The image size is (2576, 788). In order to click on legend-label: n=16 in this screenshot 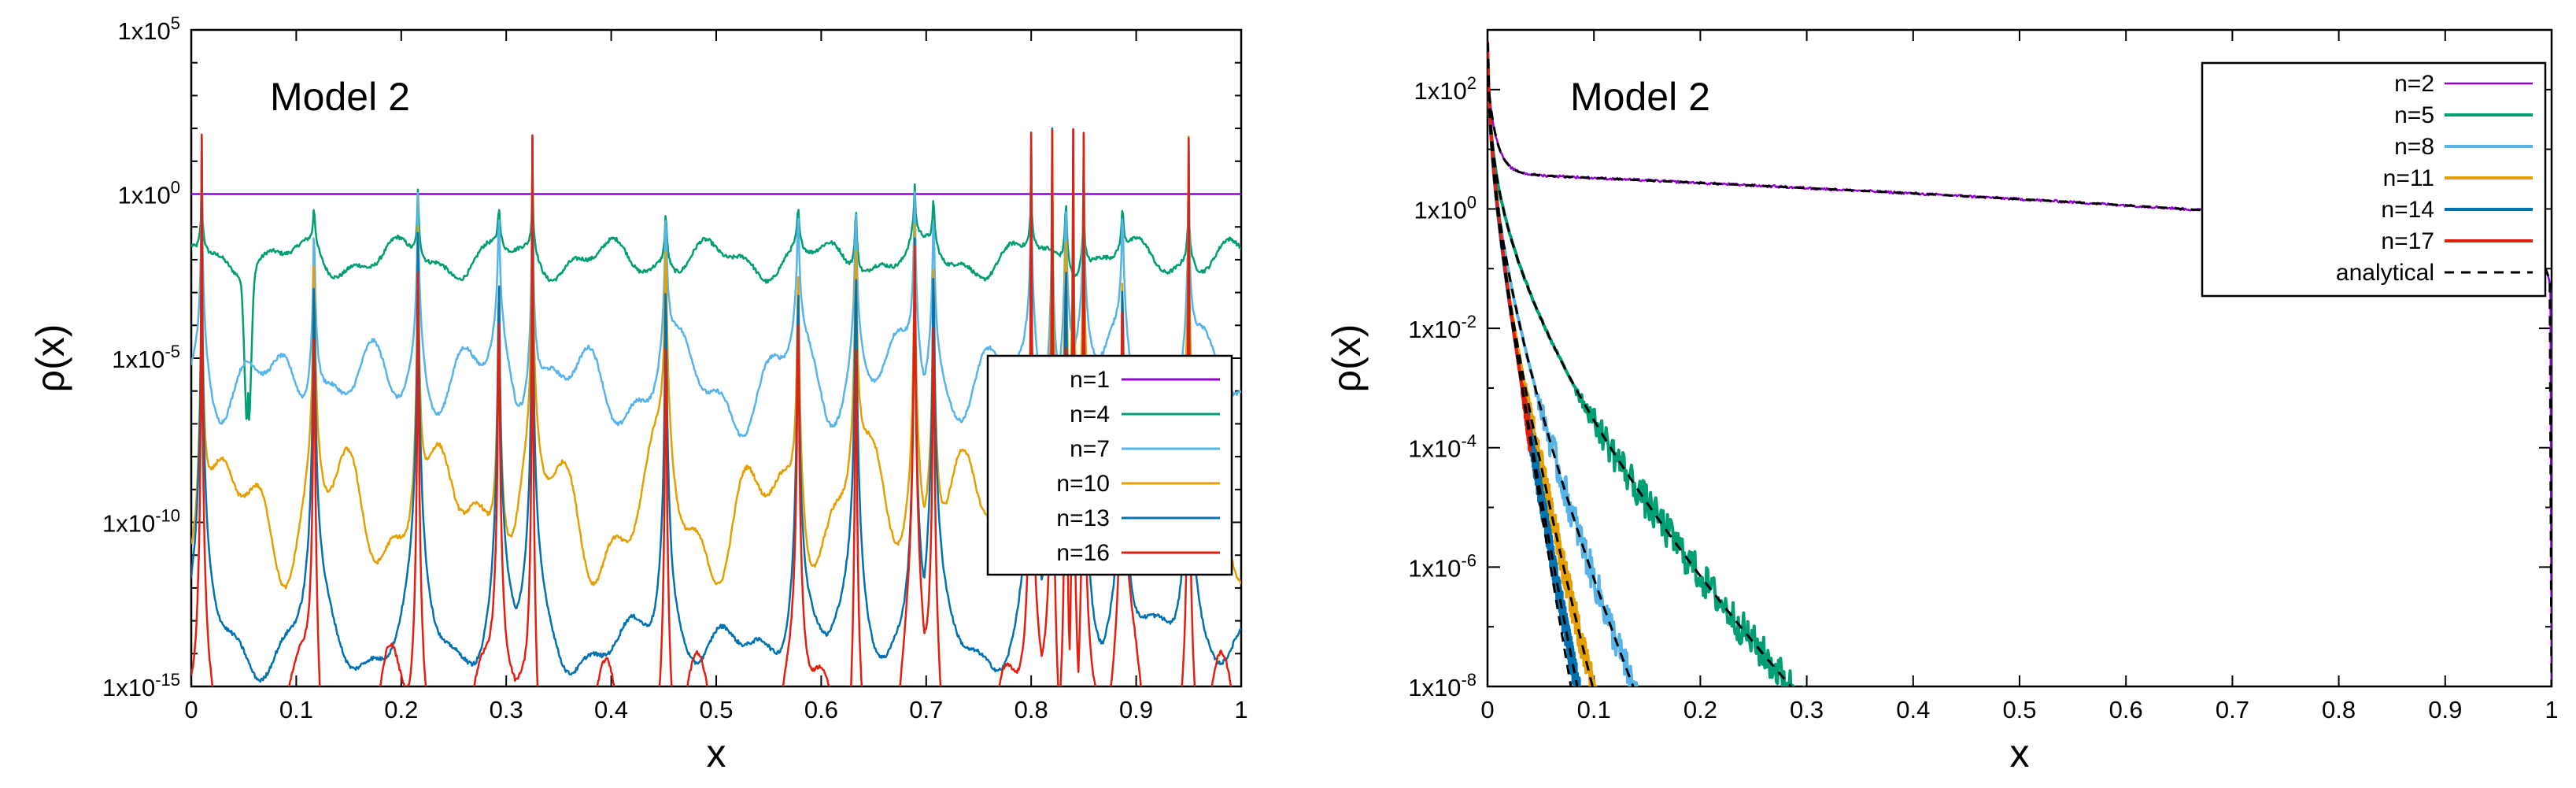, I will do `click(1083, 553)`.